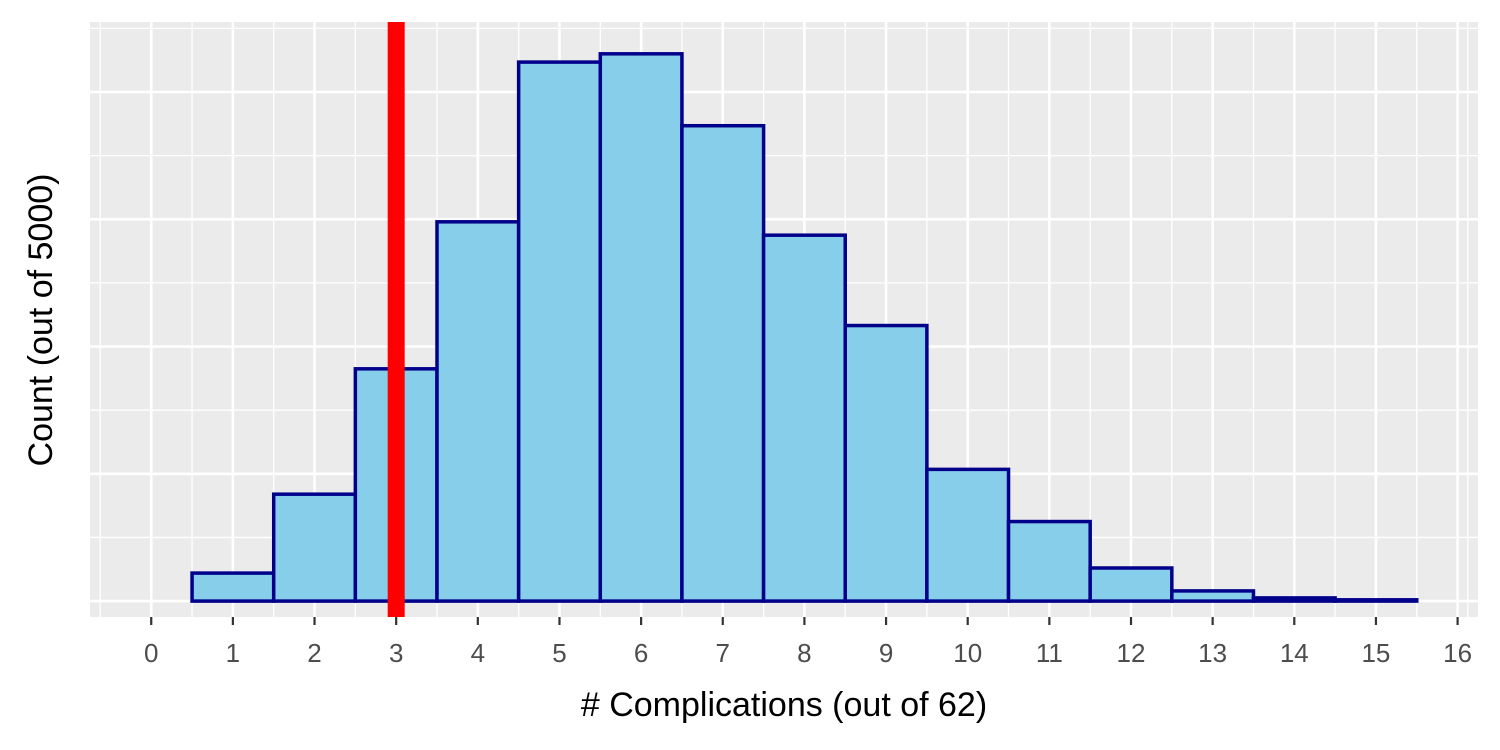 This screenshot has width=1500, height=750. What do you see at coordinates (1375, 653) in the screenshot?
I see `x-tick-label: 15` at bounding box center [1375, 653].